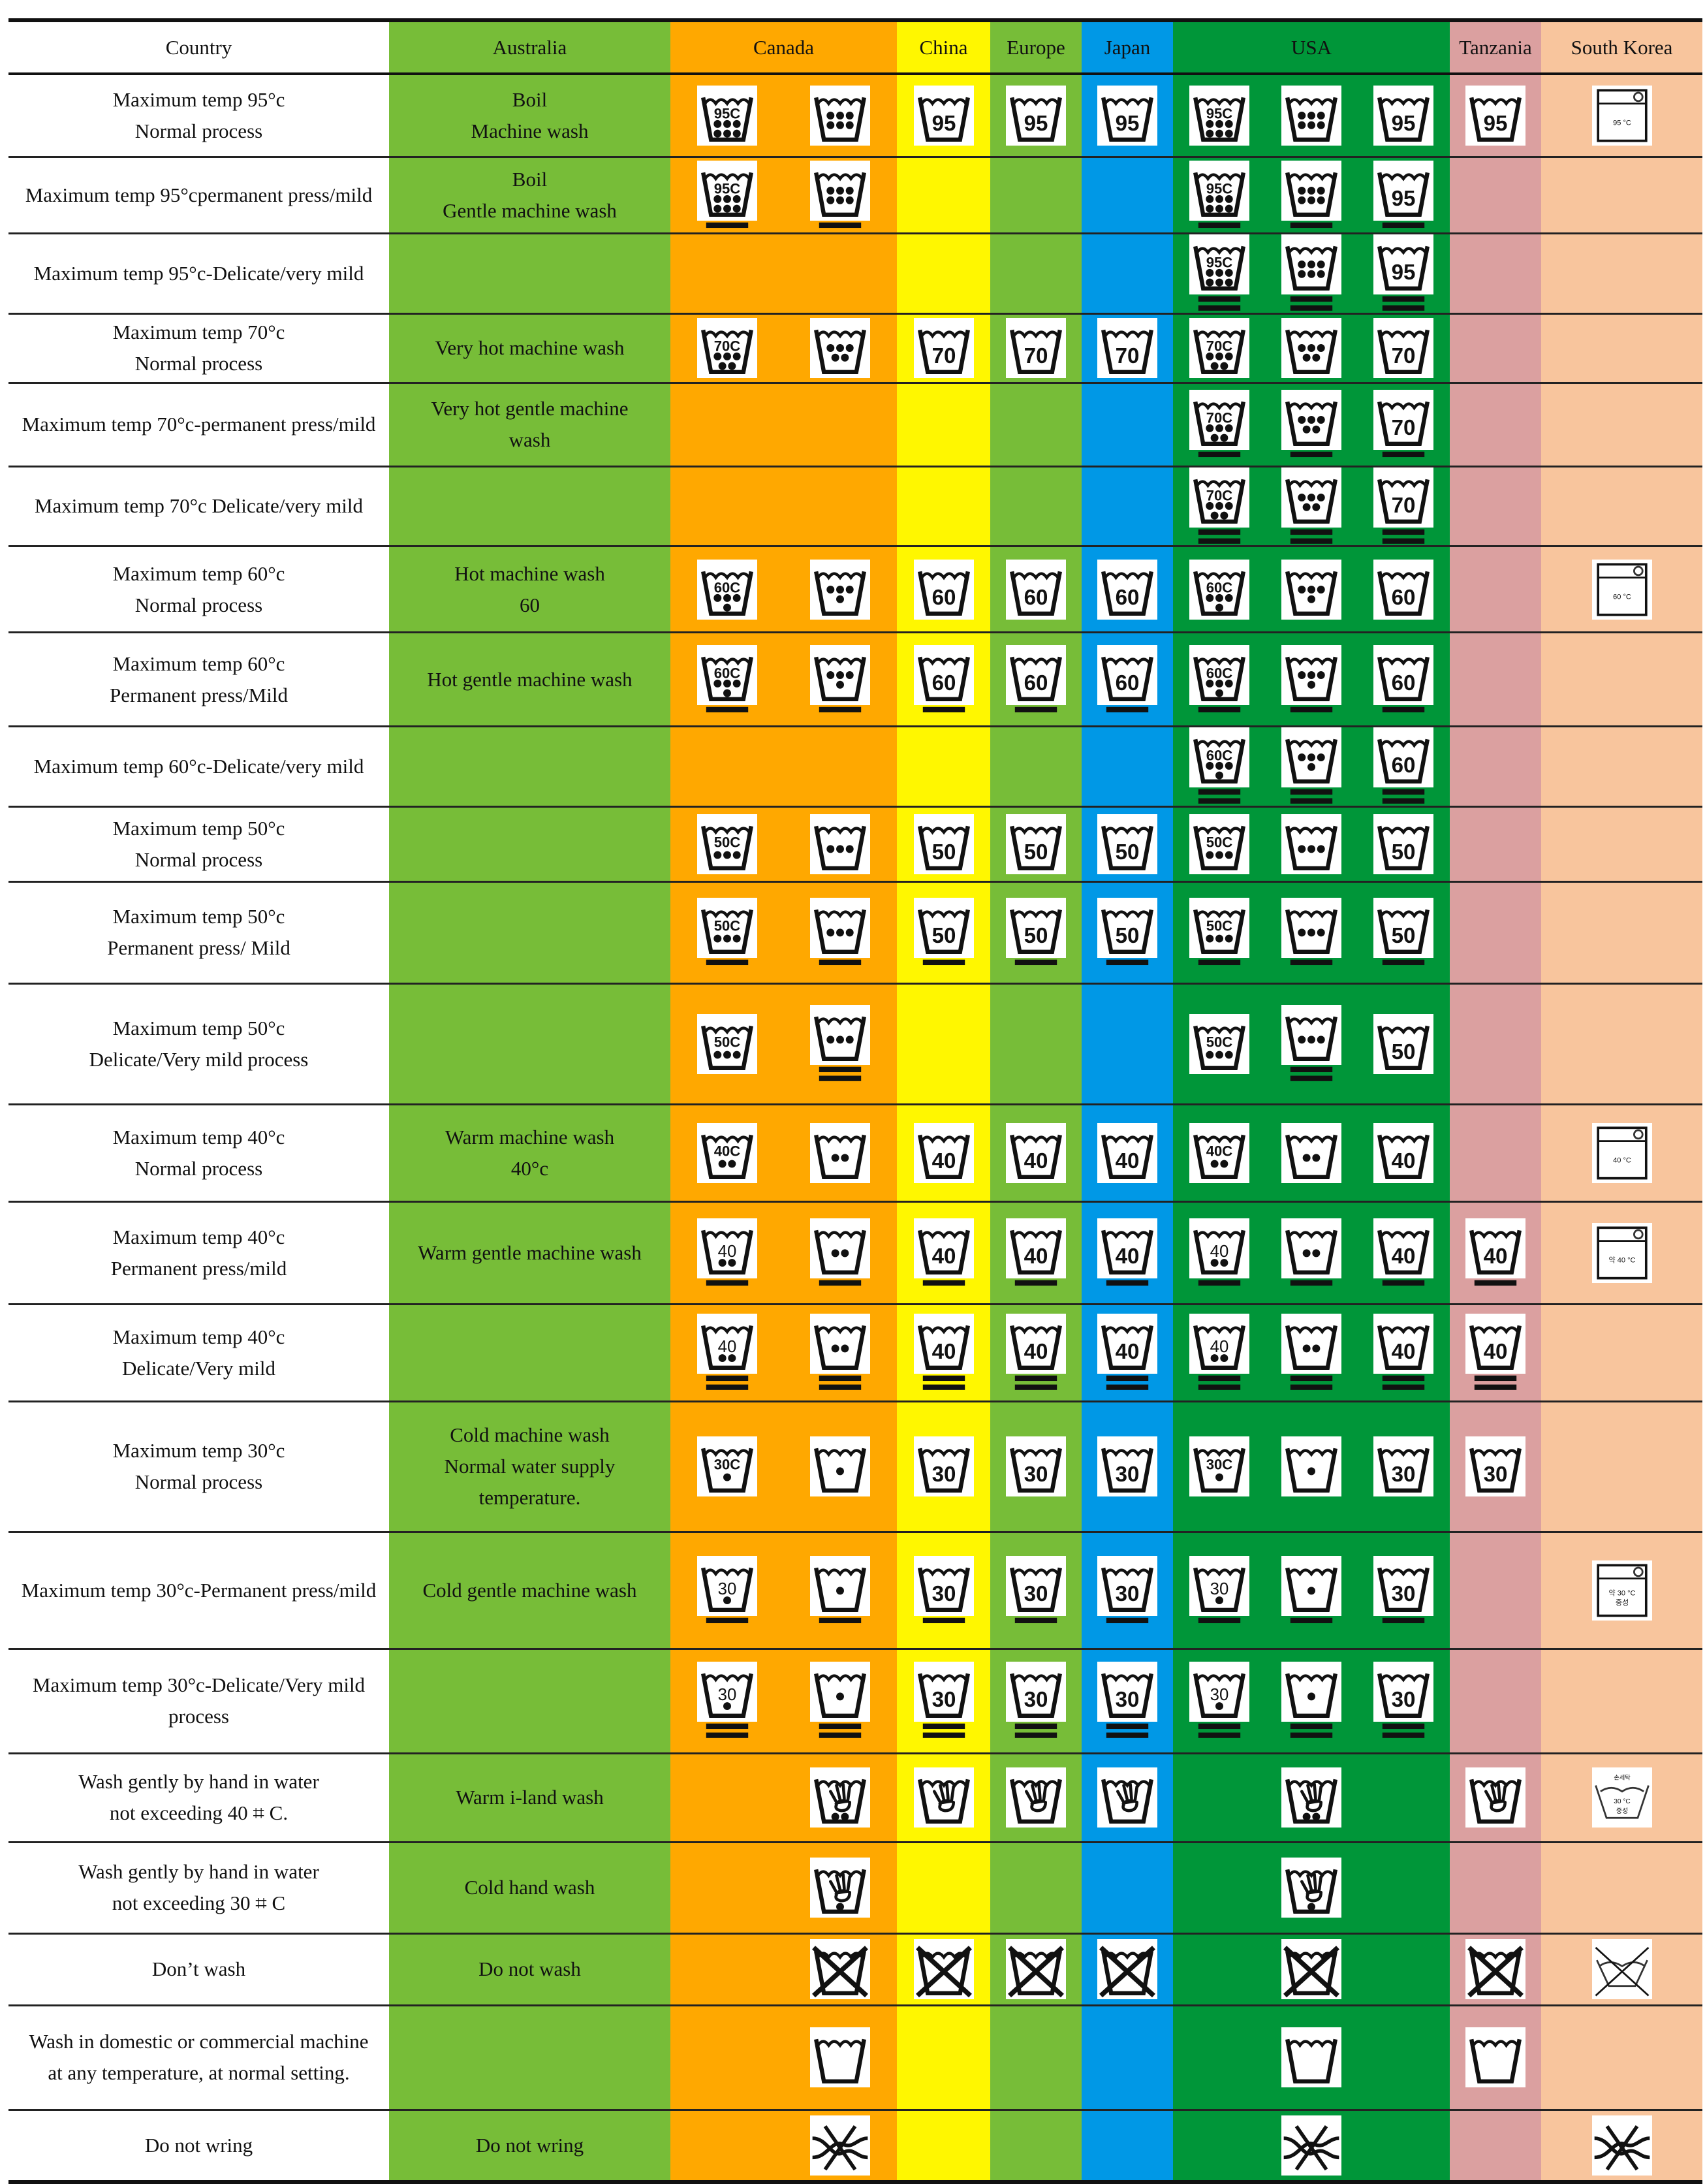 The image size is (1705, 2184). Describe the element at coordinates (1036, 349) in the screenshot. I see `wash-temperature-icon: 70` at that location.